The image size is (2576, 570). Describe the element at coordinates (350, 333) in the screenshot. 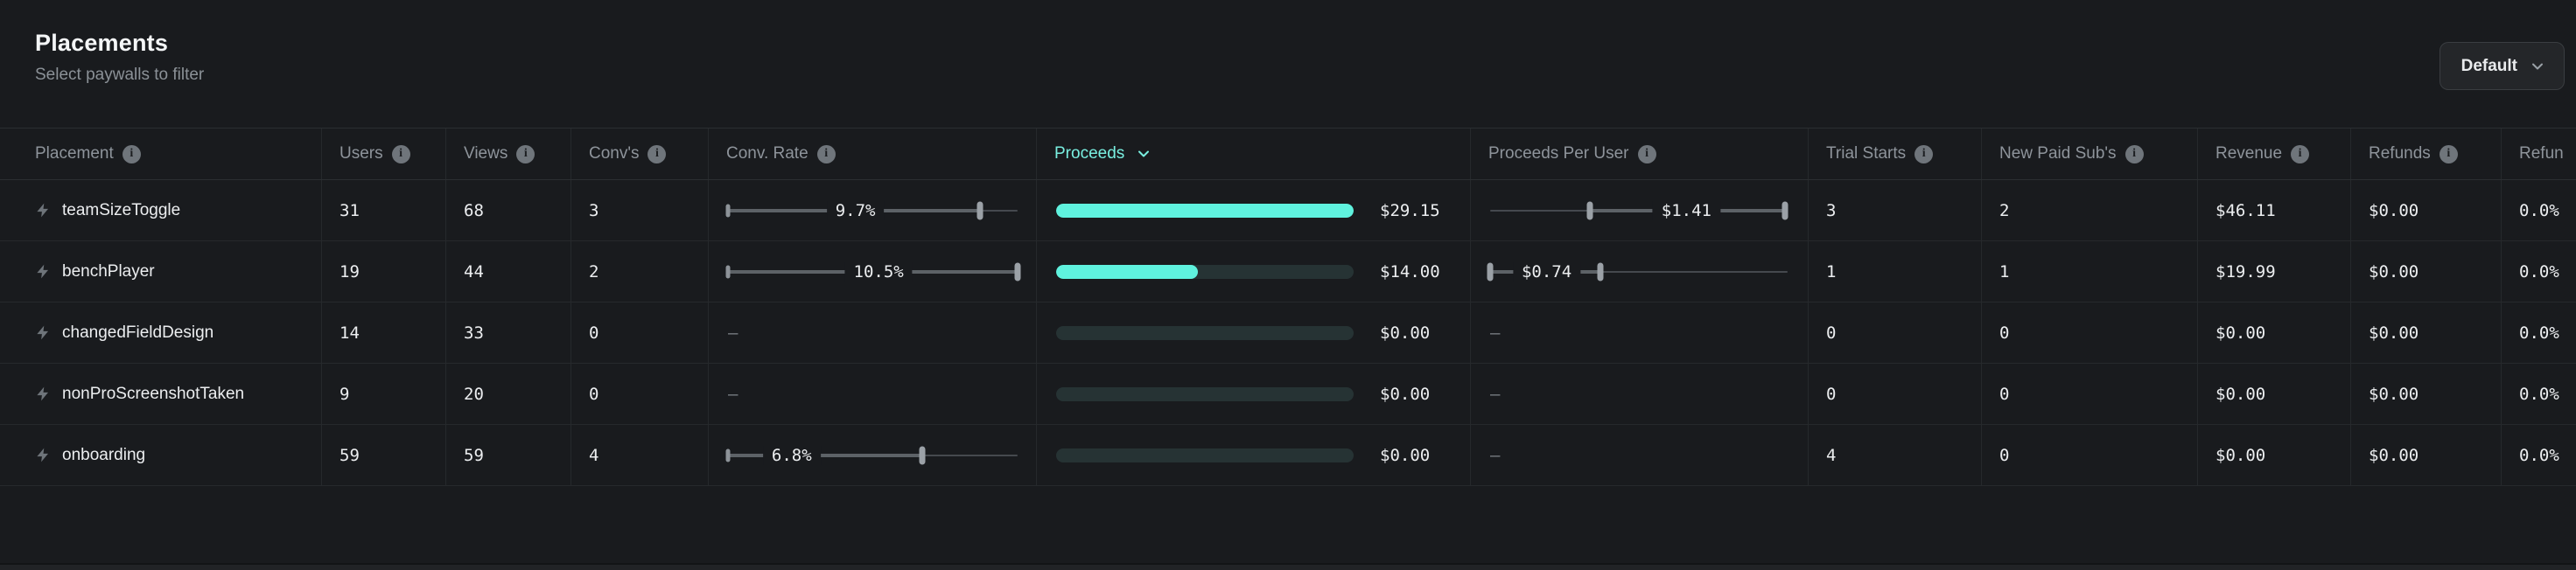

I see `users-value: 14` at that location.